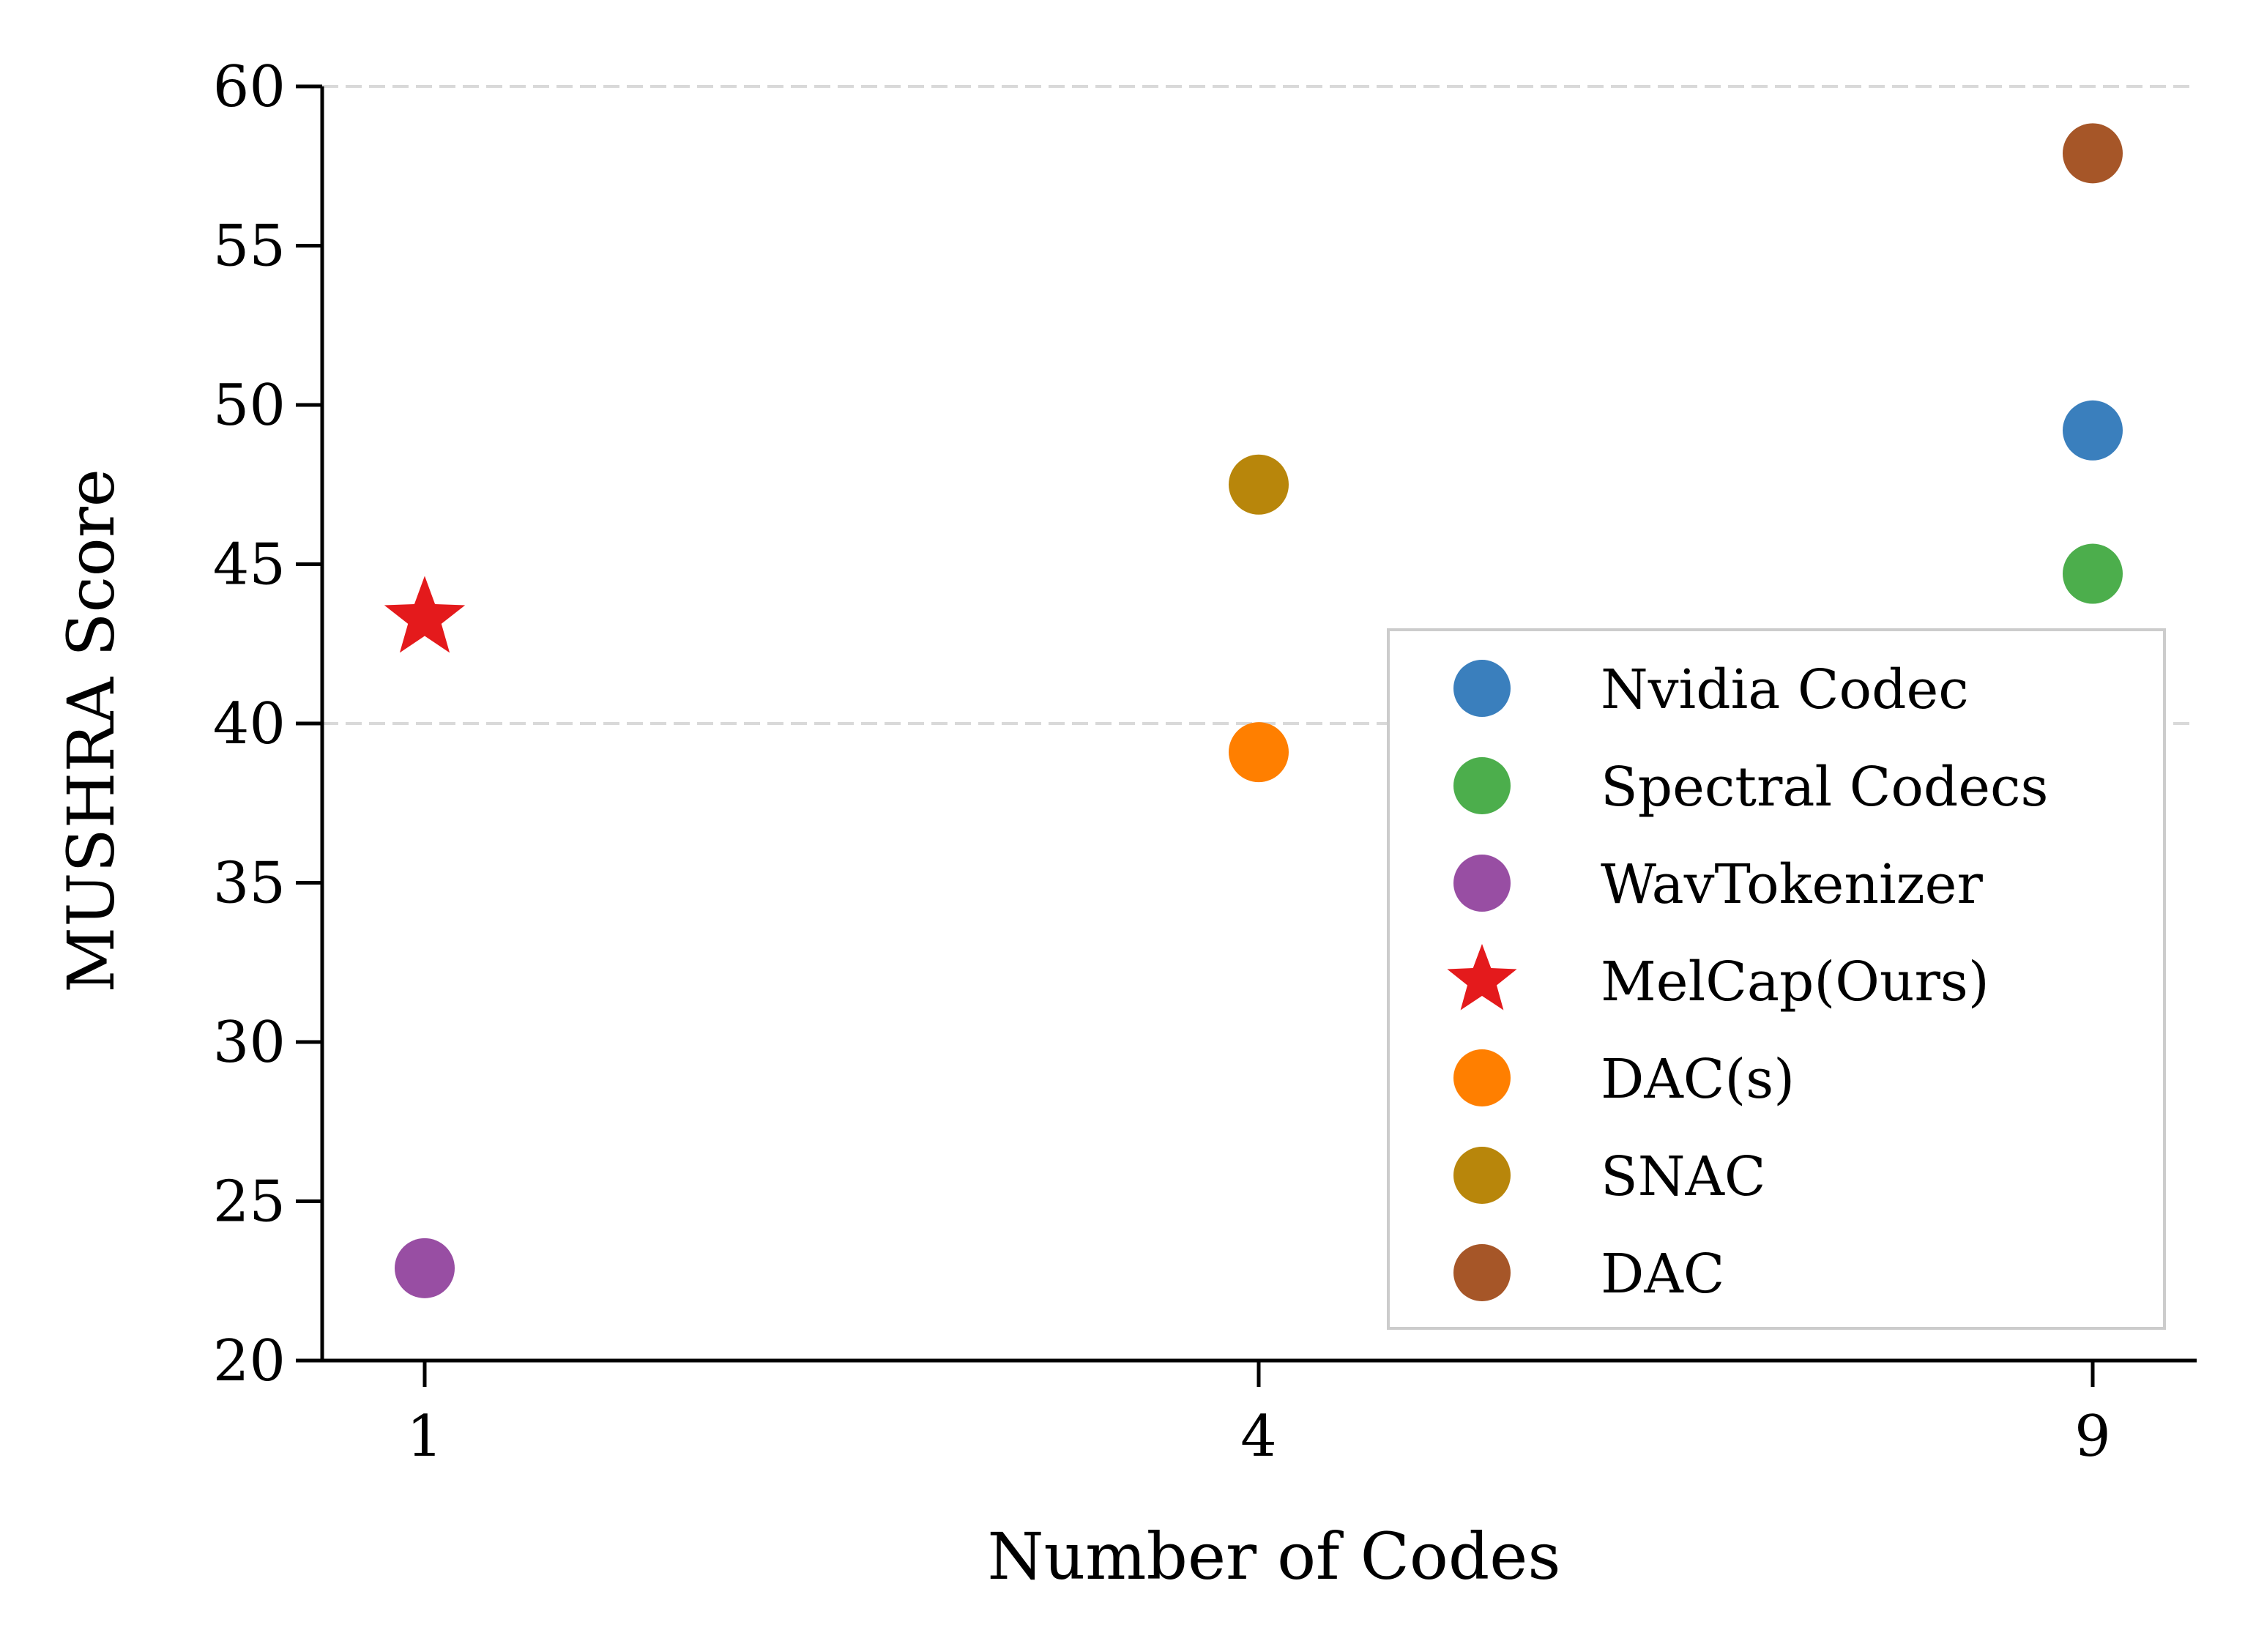 The width and height of the screenshot is (2245, 1652). Describe the element at coordinates (1259, 753) in the screenshot. I see `point-dac-s` at that location.